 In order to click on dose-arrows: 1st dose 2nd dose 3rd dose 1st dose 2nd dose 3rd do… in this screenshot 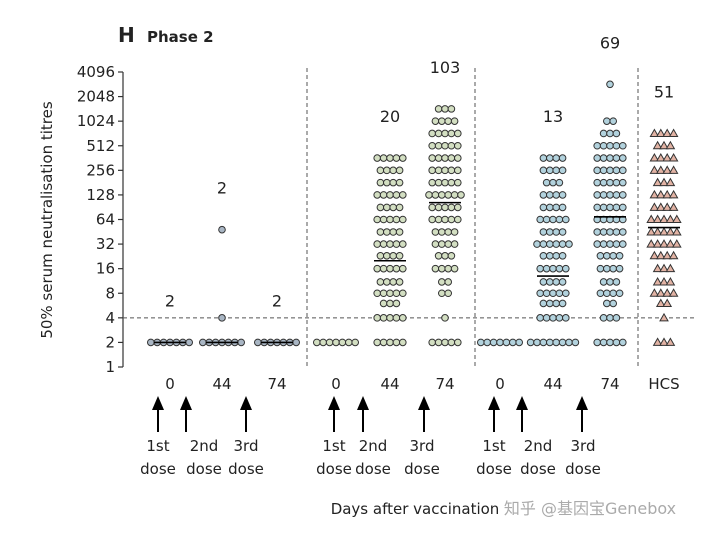, I will do `click(370, 437)`.